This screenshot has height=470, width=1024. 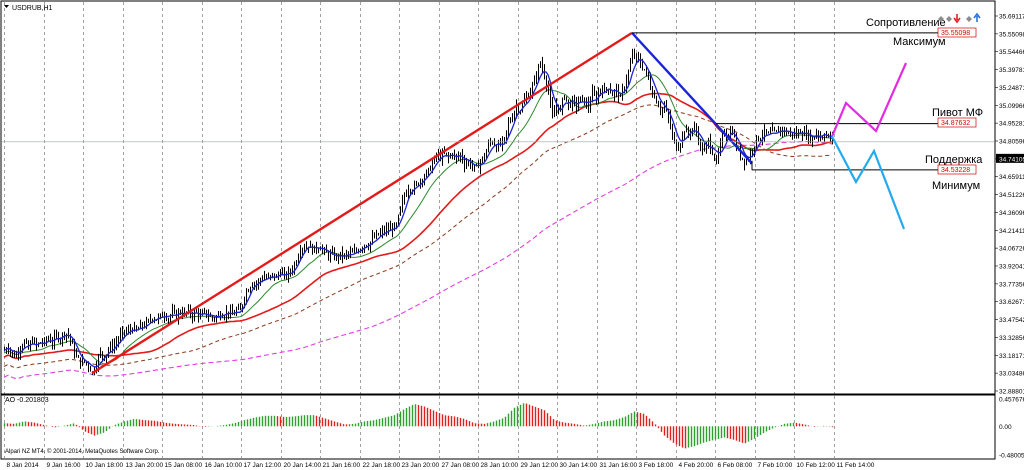 What do you see at coordinates (64, 465) in the screenshot?
I see `time-tick-label: 9 Jan 16:00` at bounding box center [64, 465].